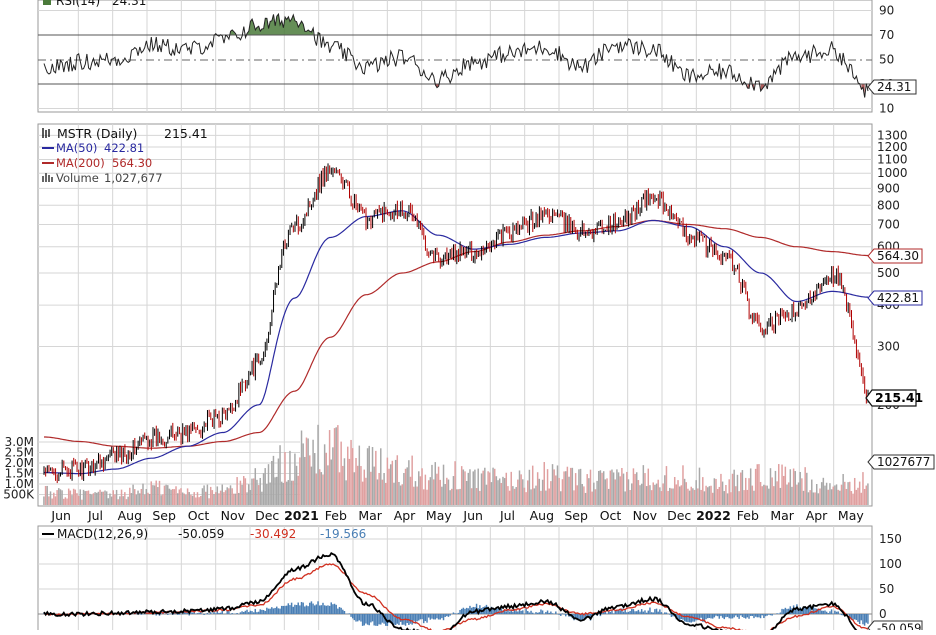  I want to click on price-tick-label: 300, so click(888, 346).